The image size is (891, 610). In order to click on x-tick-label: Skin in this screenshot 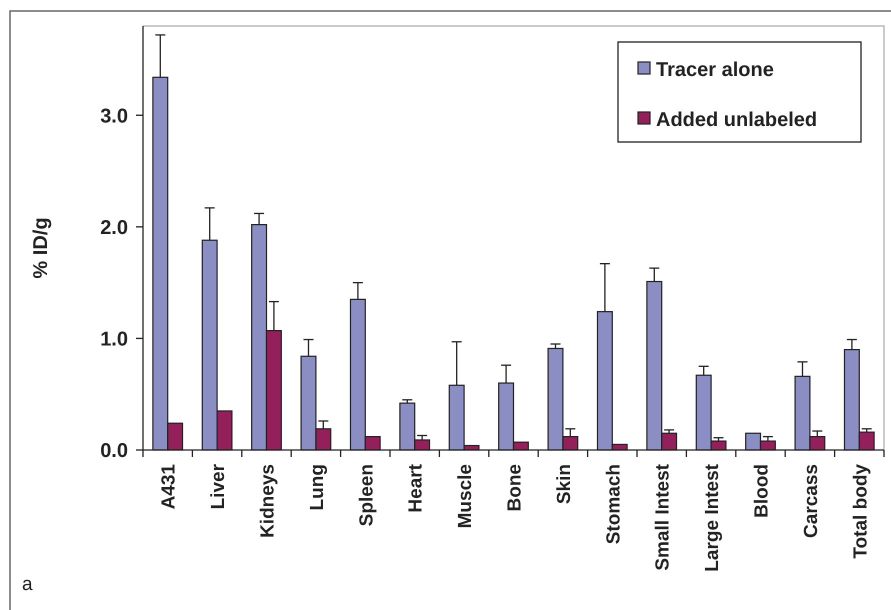, I will do `click(564, 484)`.